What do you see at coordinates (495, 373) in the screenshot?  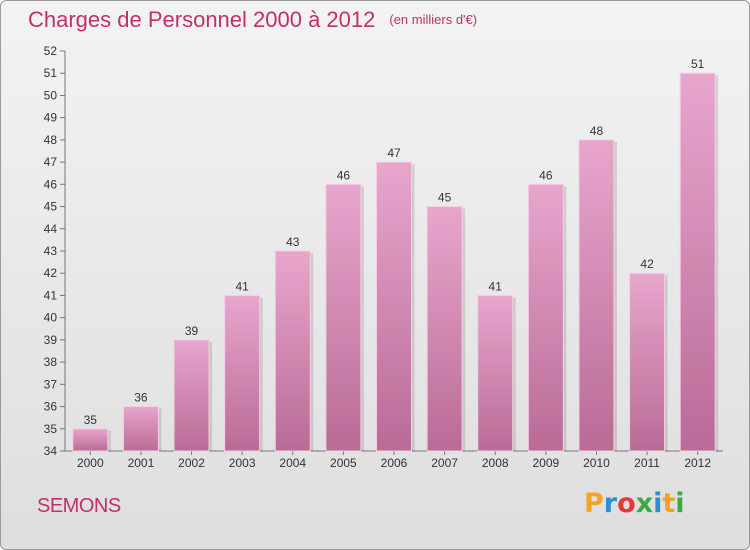 I see `bar-2008` at bounding box center [495, 373].